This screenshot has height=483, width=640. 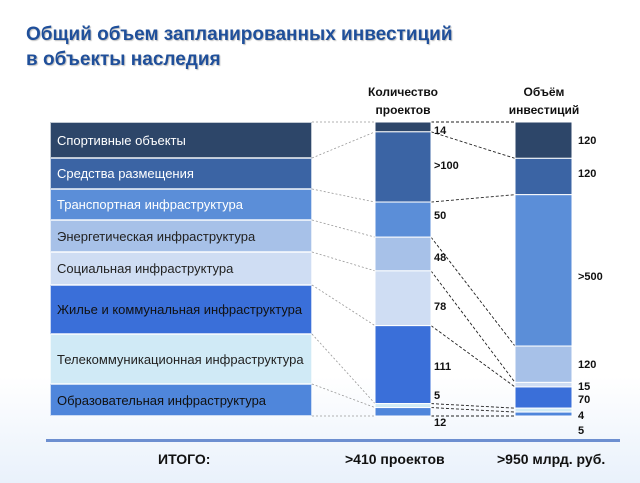 I want to click on category-box: Транспортная инфраструктура, so click(x=181, y=204).